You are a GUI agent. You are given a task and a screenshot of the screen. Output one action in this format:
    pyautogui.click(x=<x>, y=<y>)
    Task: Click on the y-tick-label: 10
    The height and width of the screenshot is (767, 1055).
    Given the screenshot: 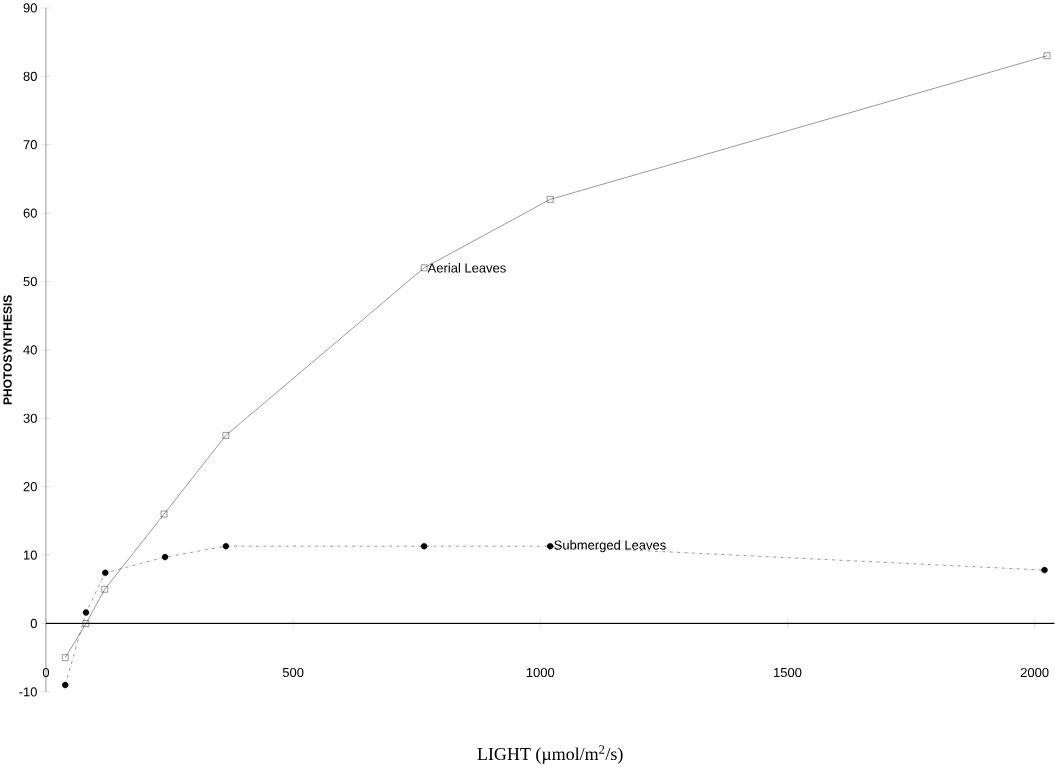 What is the action you would take?
    pyautogui.click(x=30, y=555)
    